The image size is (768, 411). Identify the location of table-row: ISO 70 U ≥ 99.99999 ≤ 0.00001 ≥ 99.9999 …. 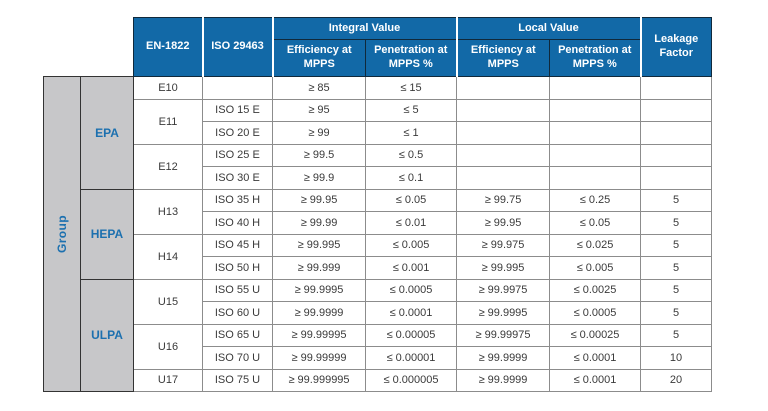
(378, 358).